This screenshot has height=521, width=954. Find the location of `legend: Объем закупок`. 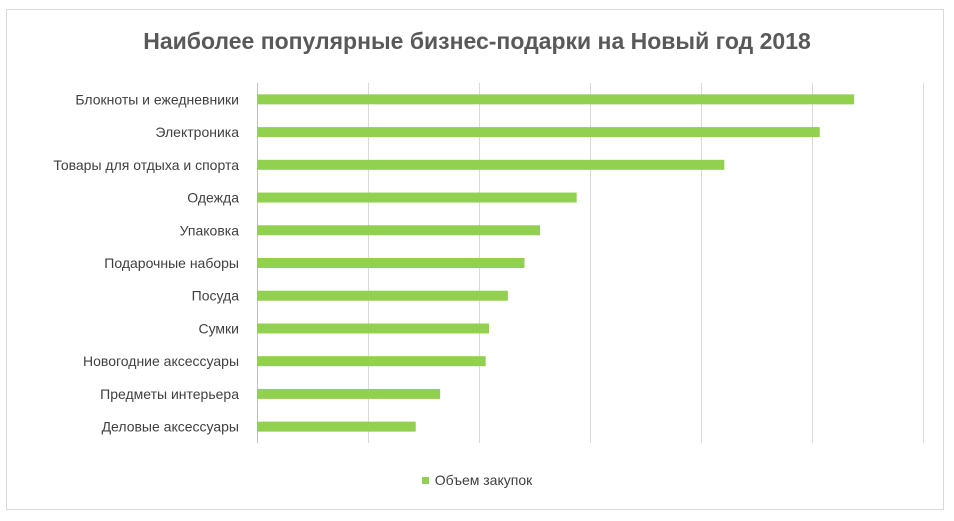

legend: Объем закупок is located at coordinates (477, 480).